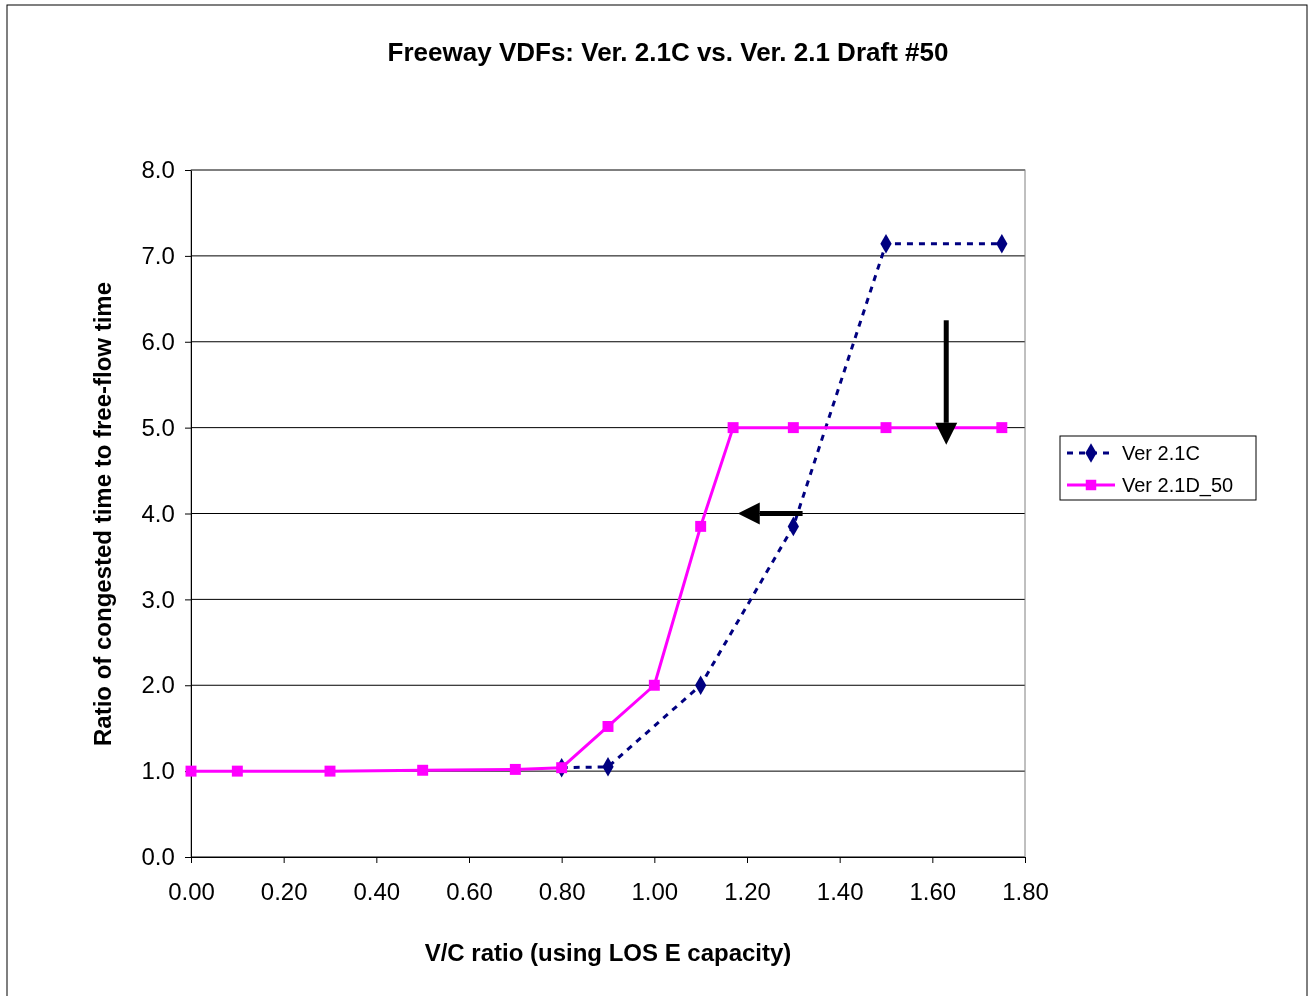 The height and width of the screenshot is (996, 1310). I want to click on x-axis-title: V/C ratio (using LOS E capacity), so click(608, 952).